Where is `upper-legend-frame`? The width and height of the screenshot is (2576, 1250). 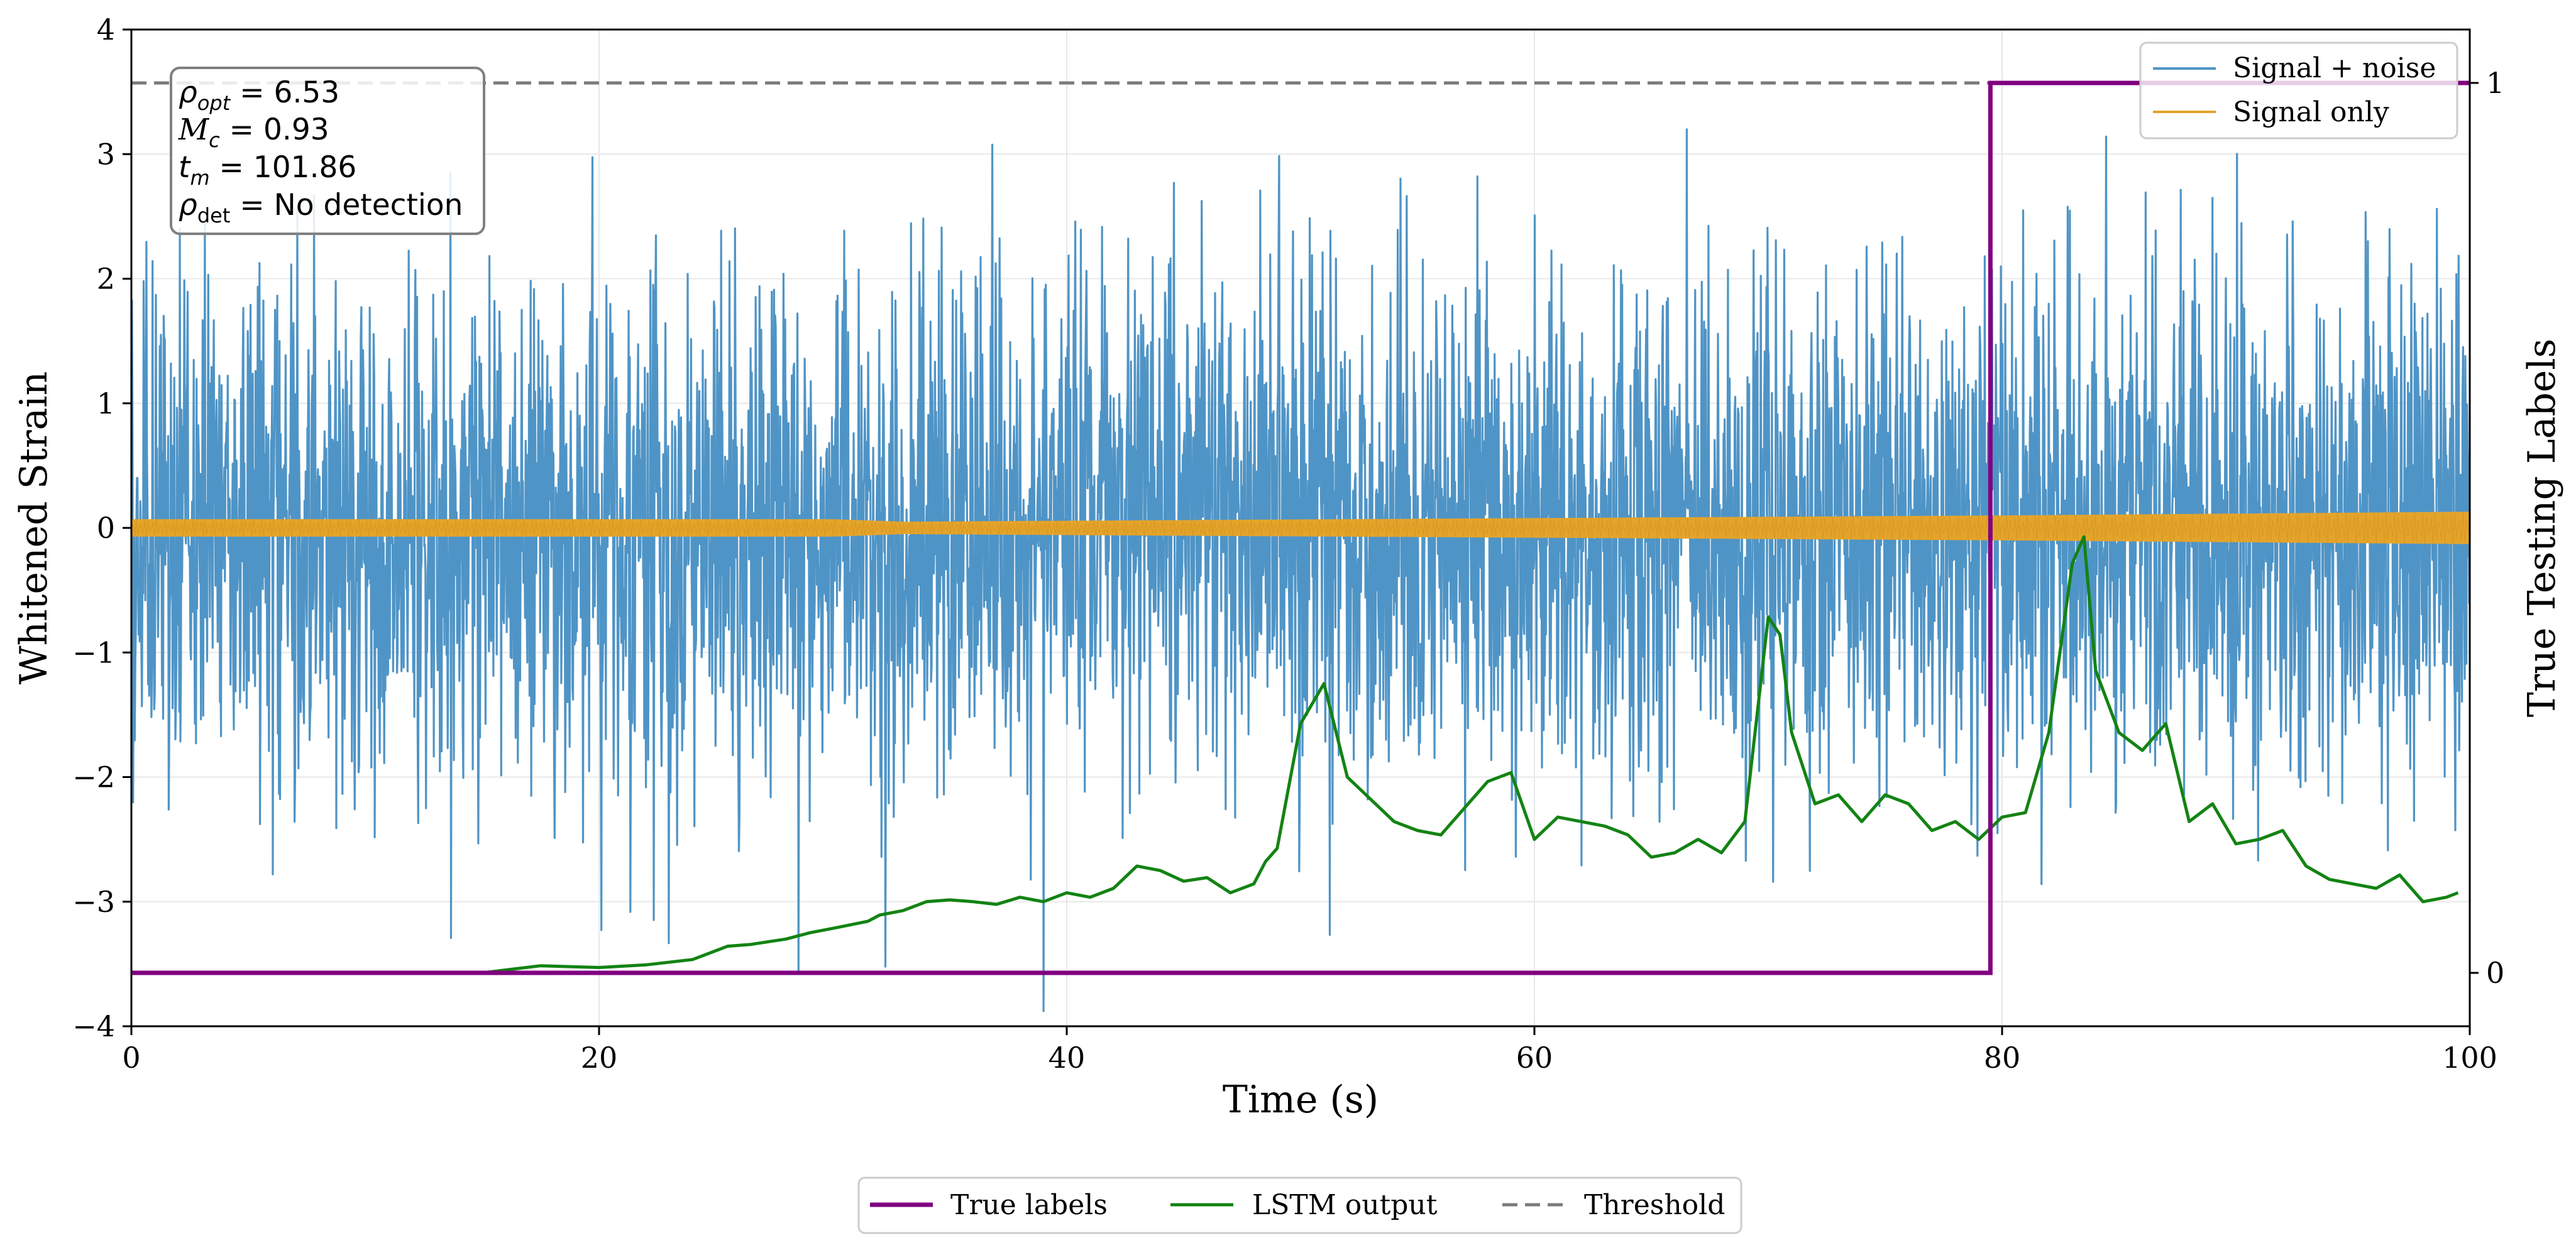
upper-legend-frame is located at coordinates (2298, 90).